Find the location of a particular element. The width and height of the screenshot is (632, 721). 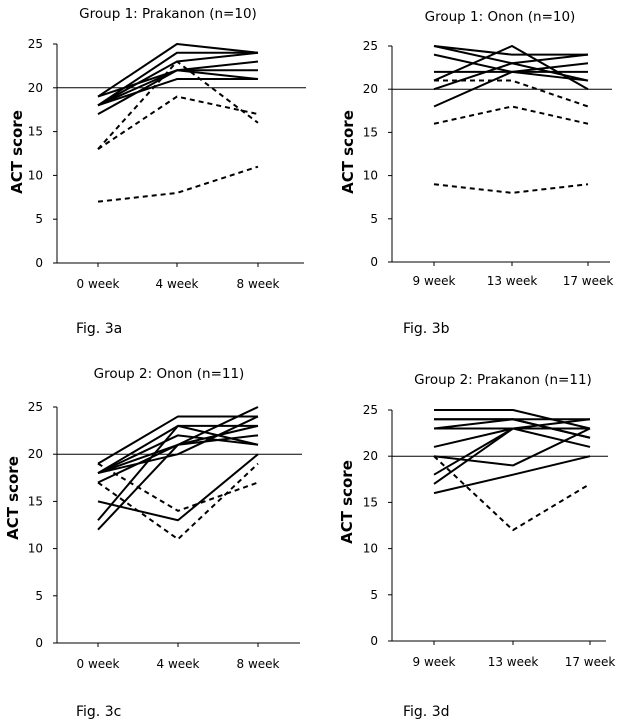

chart-title: Group 1: Onon (n=10) is located at coordinates (500, 17).